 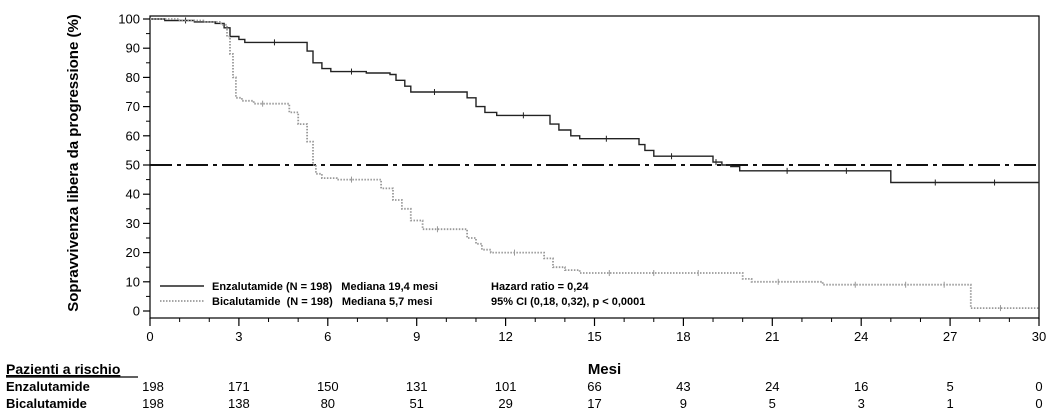 What do you see at coordinates (133, 165) in the screenshot?
I see `y-tick-label: 50` at bounding box center [133, 165].